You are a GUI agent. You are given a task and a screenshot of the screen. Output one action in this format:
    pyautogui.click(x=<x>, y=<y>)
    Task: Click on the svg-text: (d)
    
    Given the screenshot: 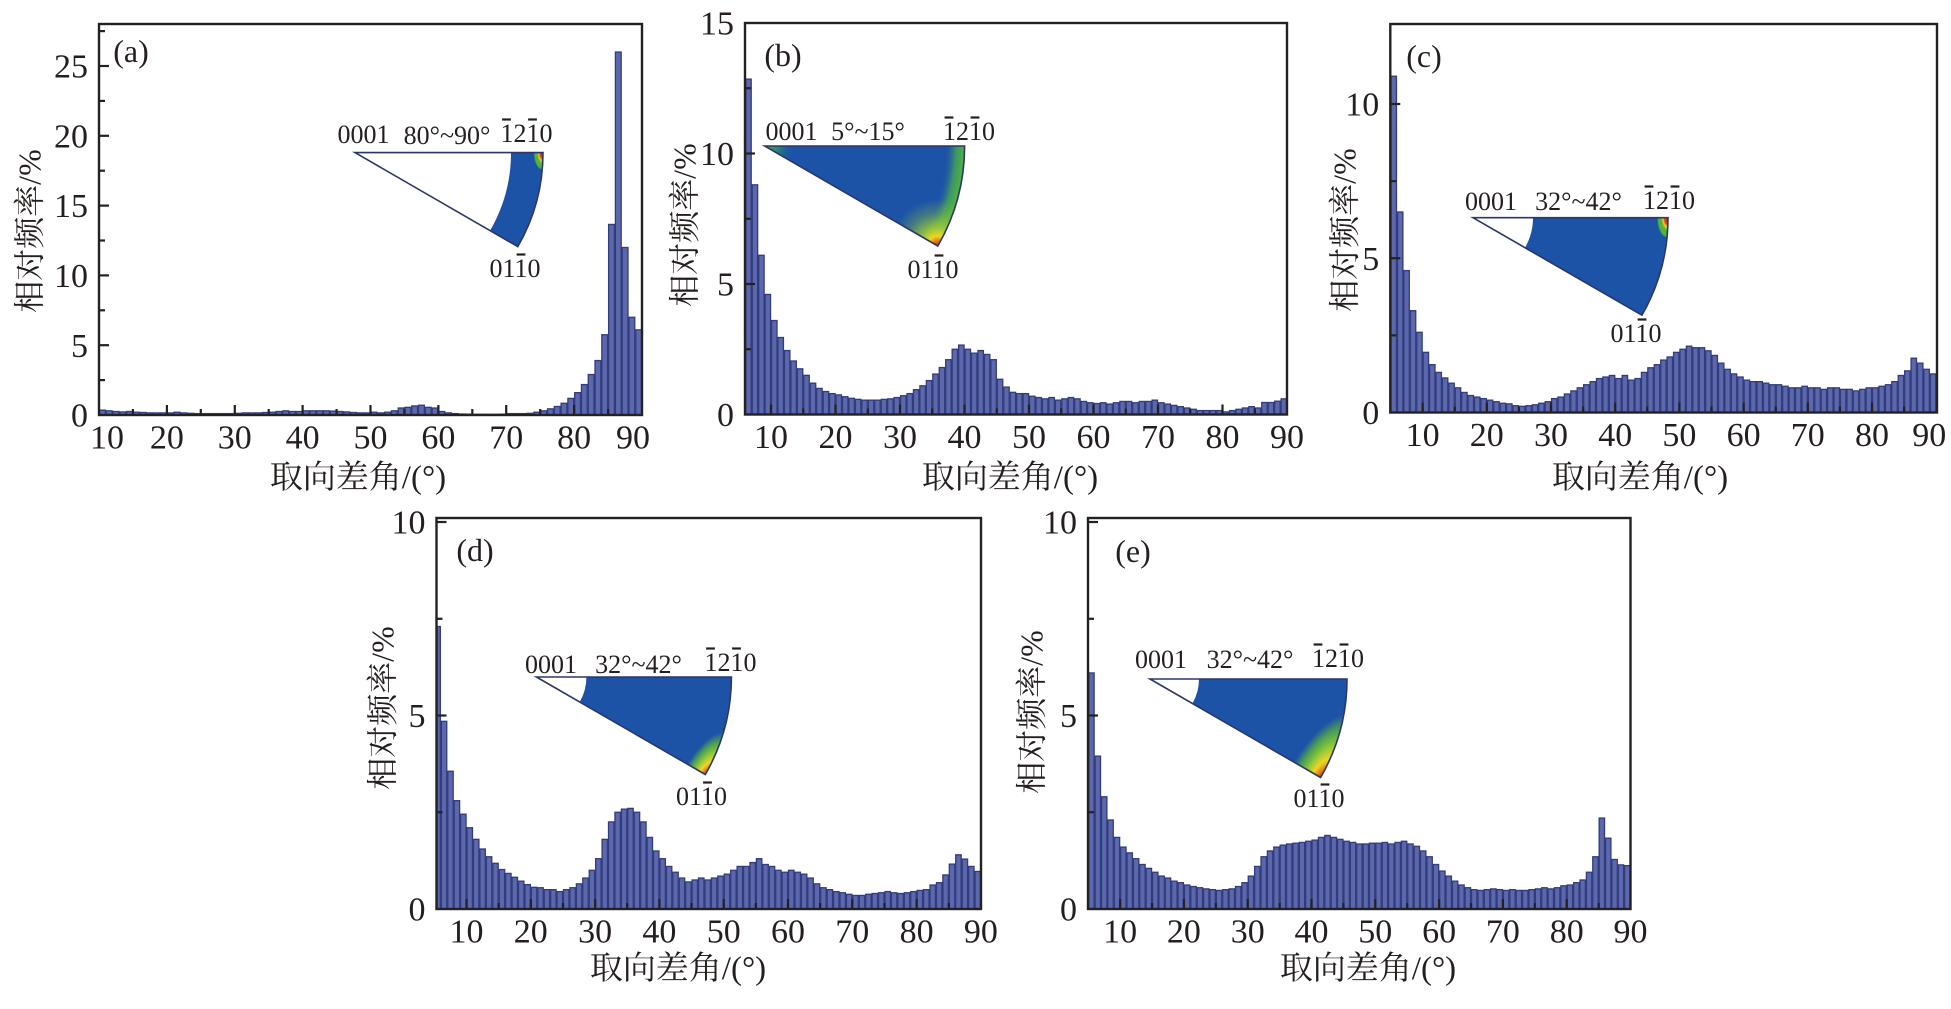 What is the action you would take?
    pyautogui.click(x=474, y=550)
    